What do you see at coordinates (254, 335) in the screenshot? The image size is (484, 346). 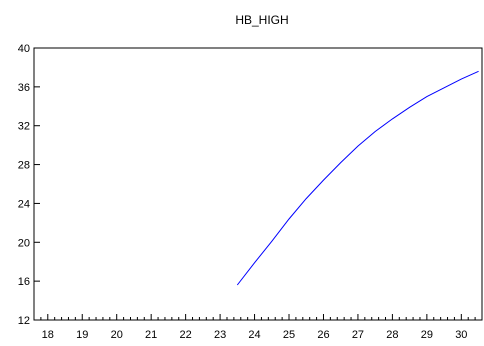 I see `x-tick-label: 24` at bounding box center [254, 335].